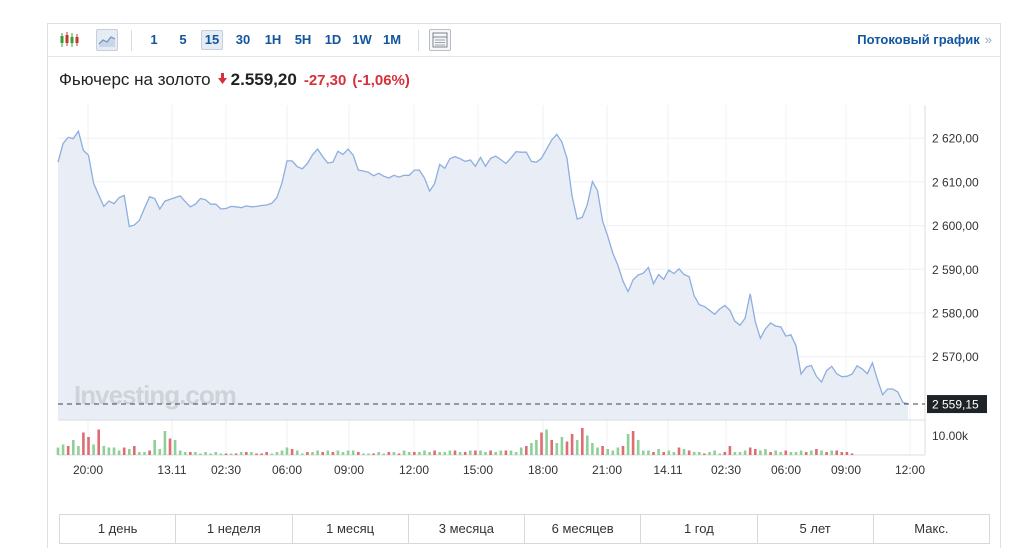  I want to click on range-button-8: Макс., so click(931, 528).